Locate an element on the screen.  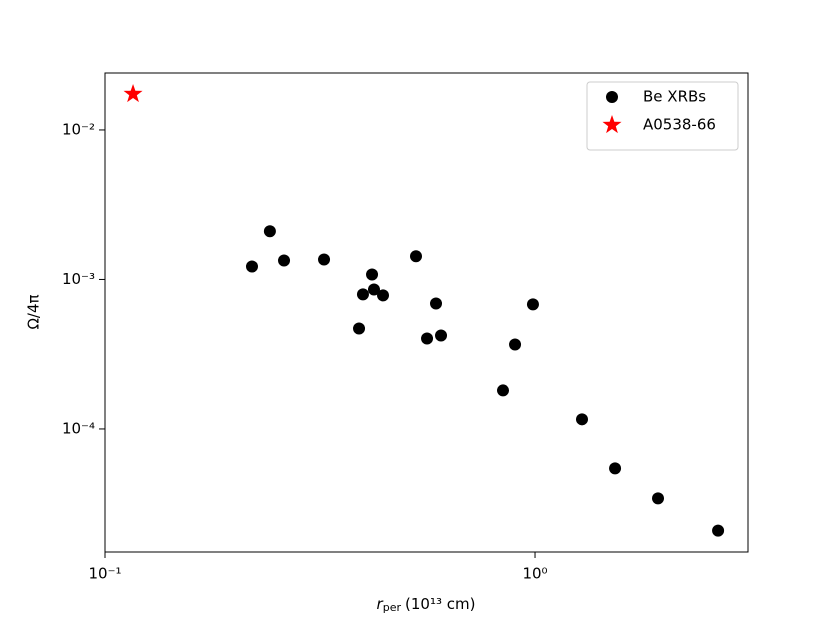
x-axis-label: rper (10¹³ cm) is located at coordinates (426, 605).